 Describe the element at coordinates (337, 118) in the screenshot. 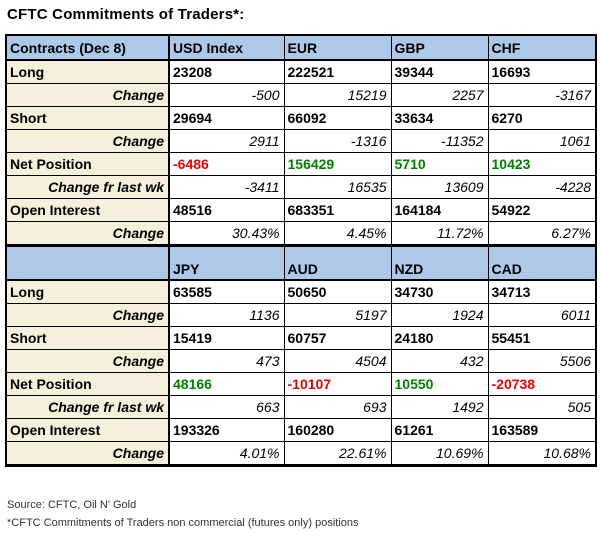

I see `cell-value: 66092` at that location.